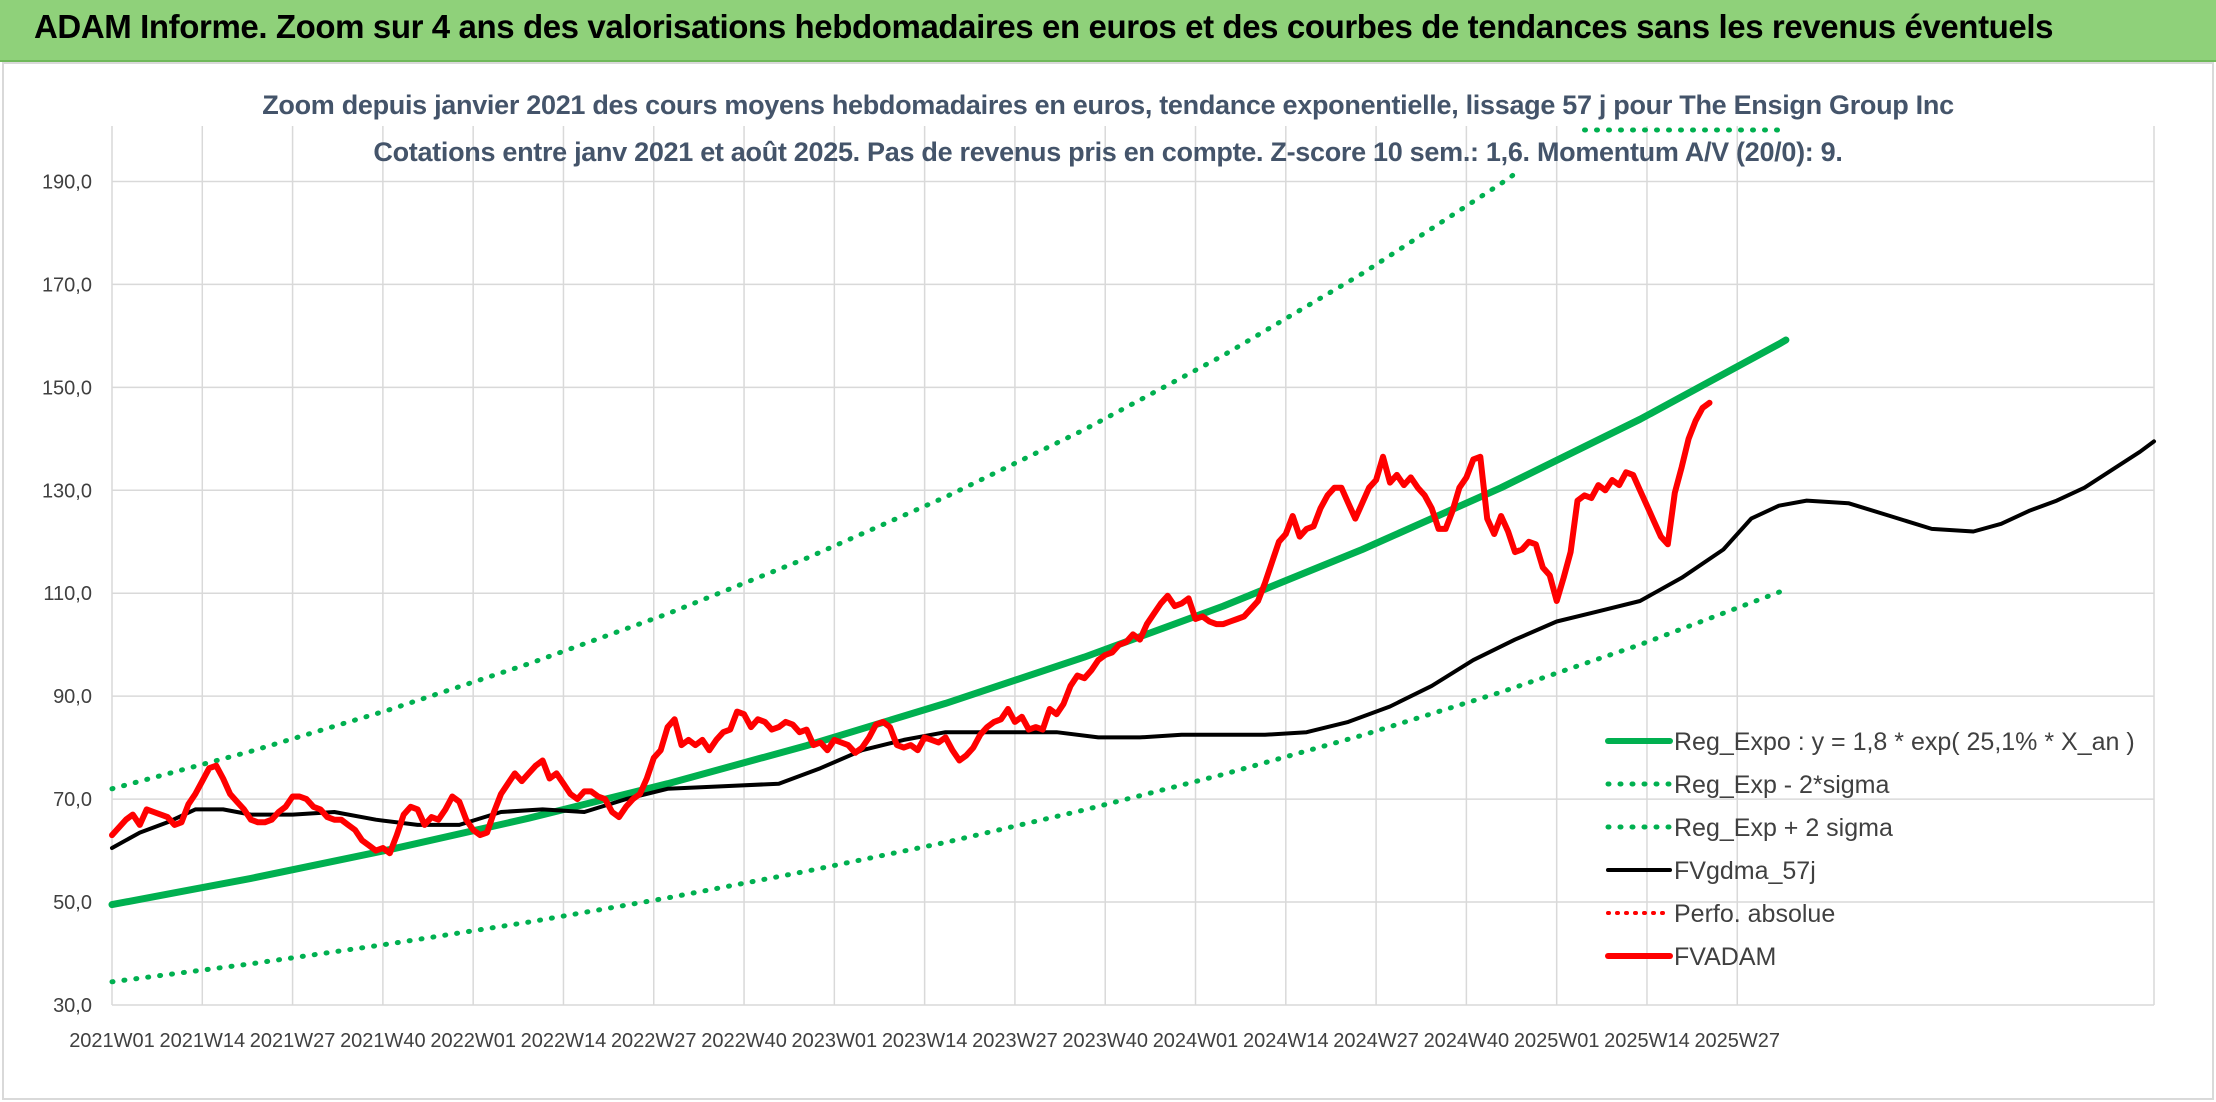  I want to click on x-tick-label: 2023W01, so click(835, 1041).